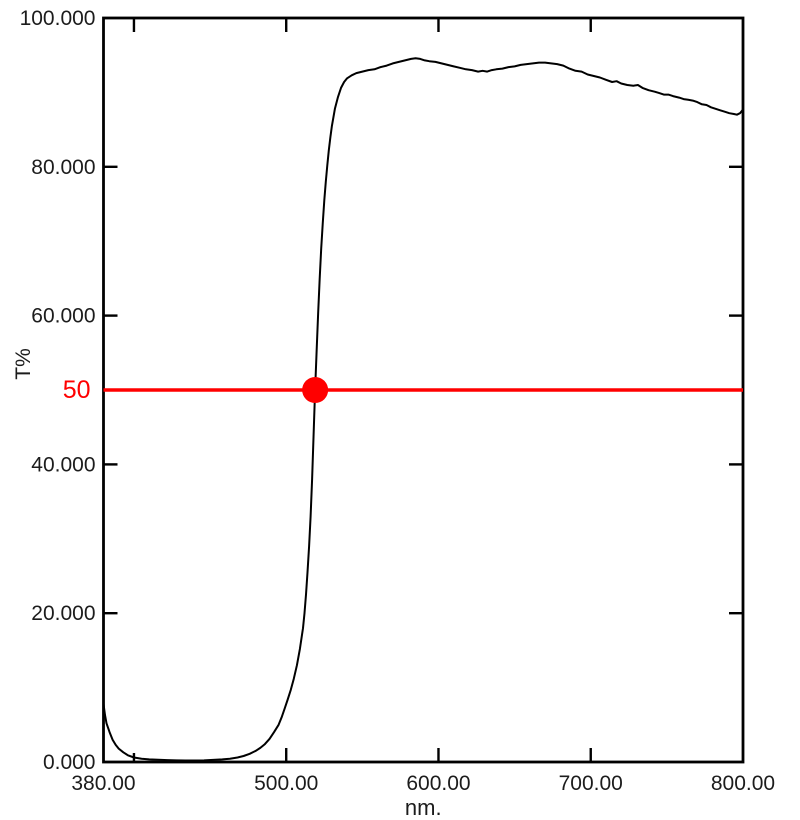 This screenshot has height=820, width=800. Describe the element at coordinates (58, 18) in the screenshot. I see `y-tick-label: 100.000` at that location.